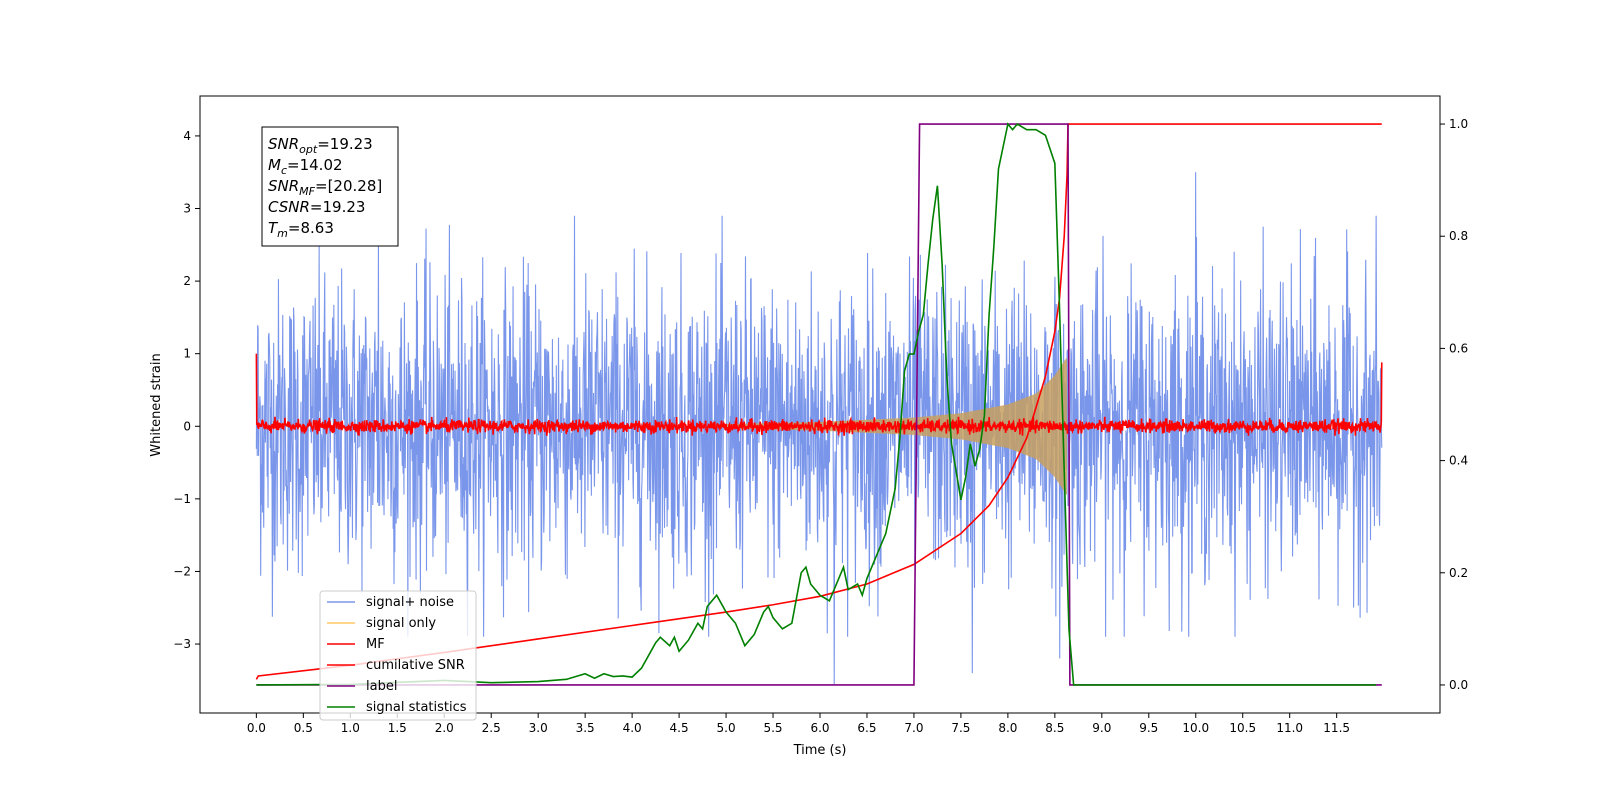  Describe the element at coordinates (416, 707) in the screenshot. I see `legend-label: signal statistics` at that location.